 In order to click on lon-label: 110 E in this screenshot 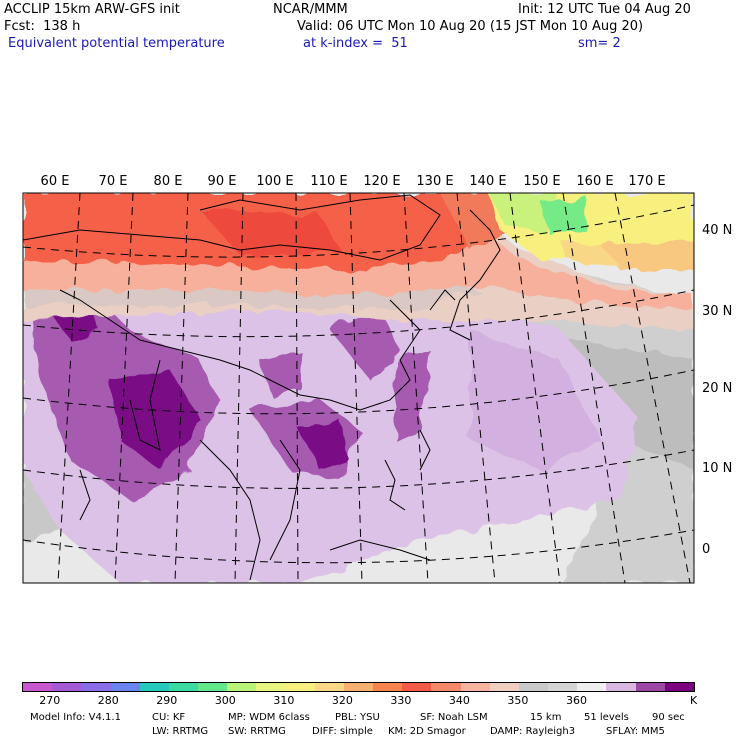, I will do `click(328, 181)`.